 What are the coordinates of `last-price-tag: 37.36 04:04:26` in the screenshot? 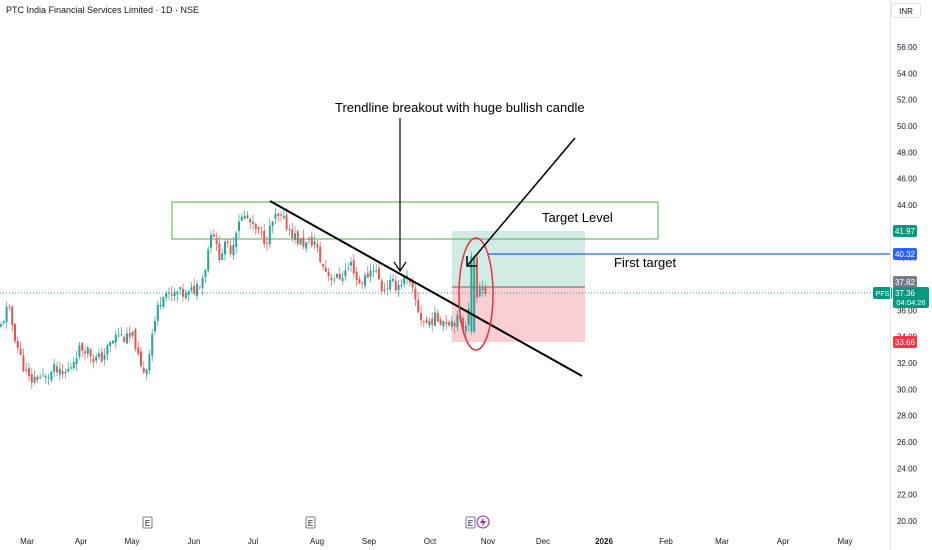 It's located at (911, 297).